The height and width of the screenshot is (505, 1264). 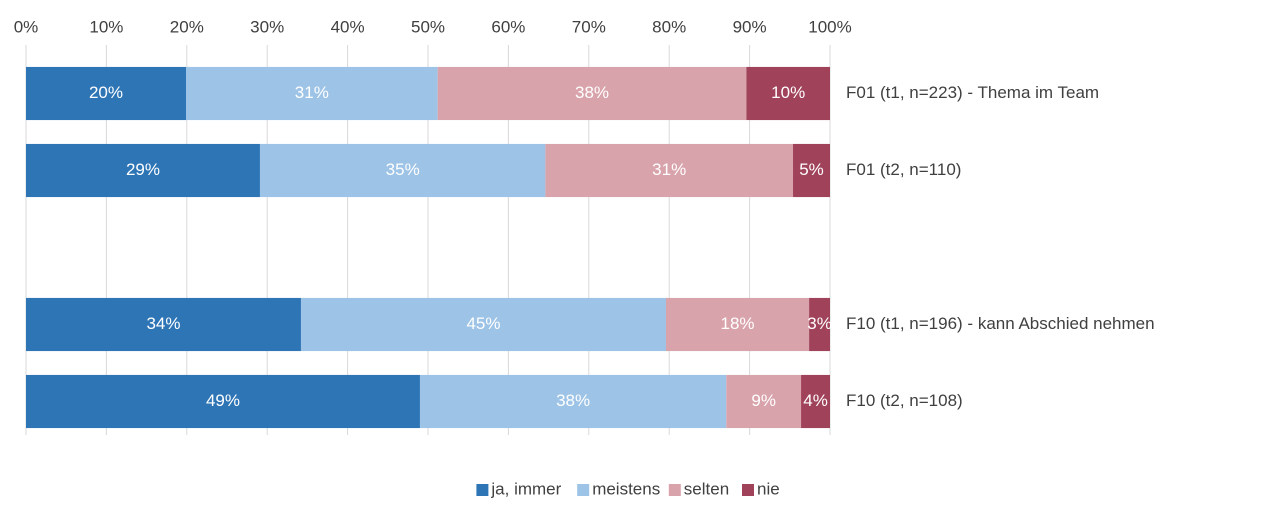 What do you see at coordinates (750, 26) in the screenshot?
I see `x-tick-label: 90%` at bounding box center [750, 26].